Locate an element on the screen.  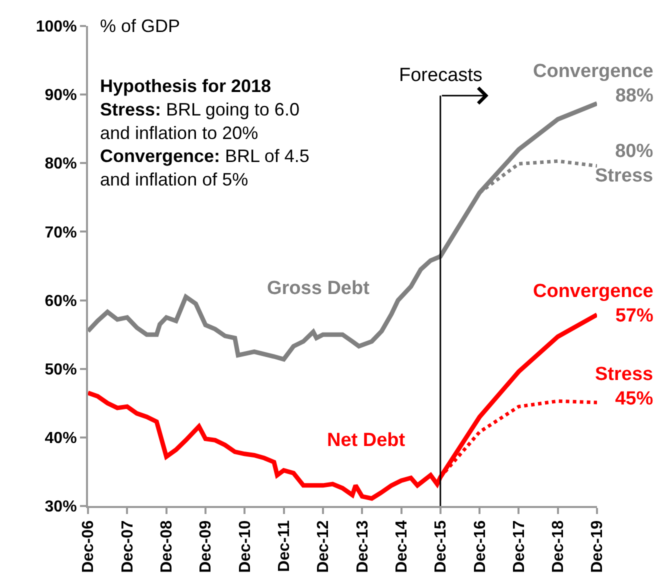
y-tick-label: 100% is located at coordinates (56, 27).